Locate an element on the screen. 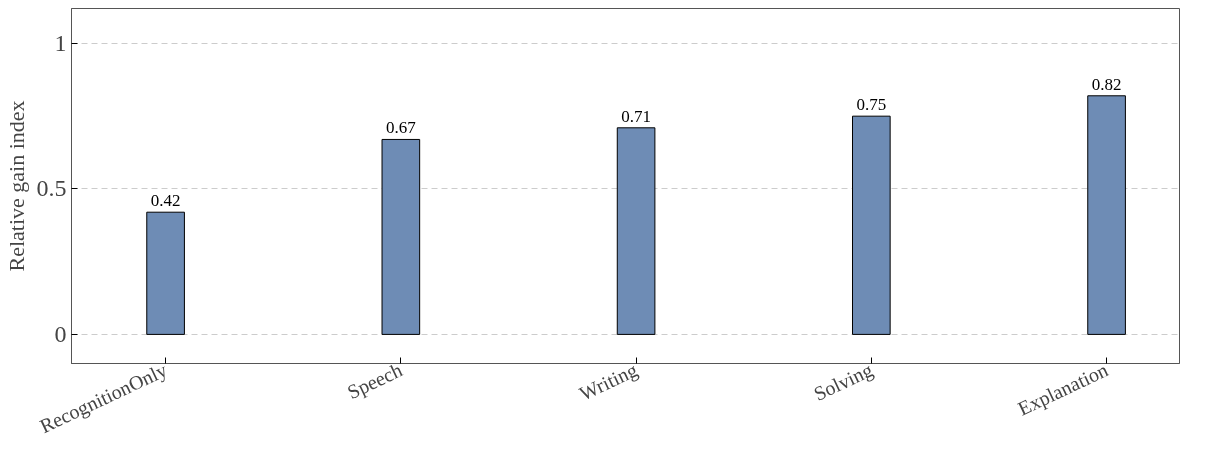 The image size is (1225, 467). x-tick-label: Writing is located at coordinates (608, 382).